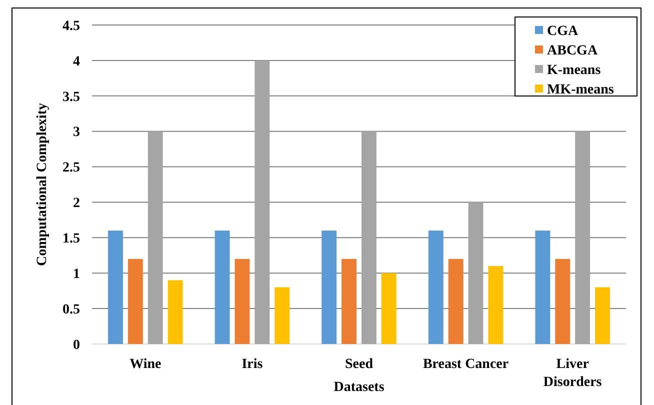  Describe the element at coordinates (42, 184) in the screenshot. I see `y-axis-title: Computational Complexity` at that location.